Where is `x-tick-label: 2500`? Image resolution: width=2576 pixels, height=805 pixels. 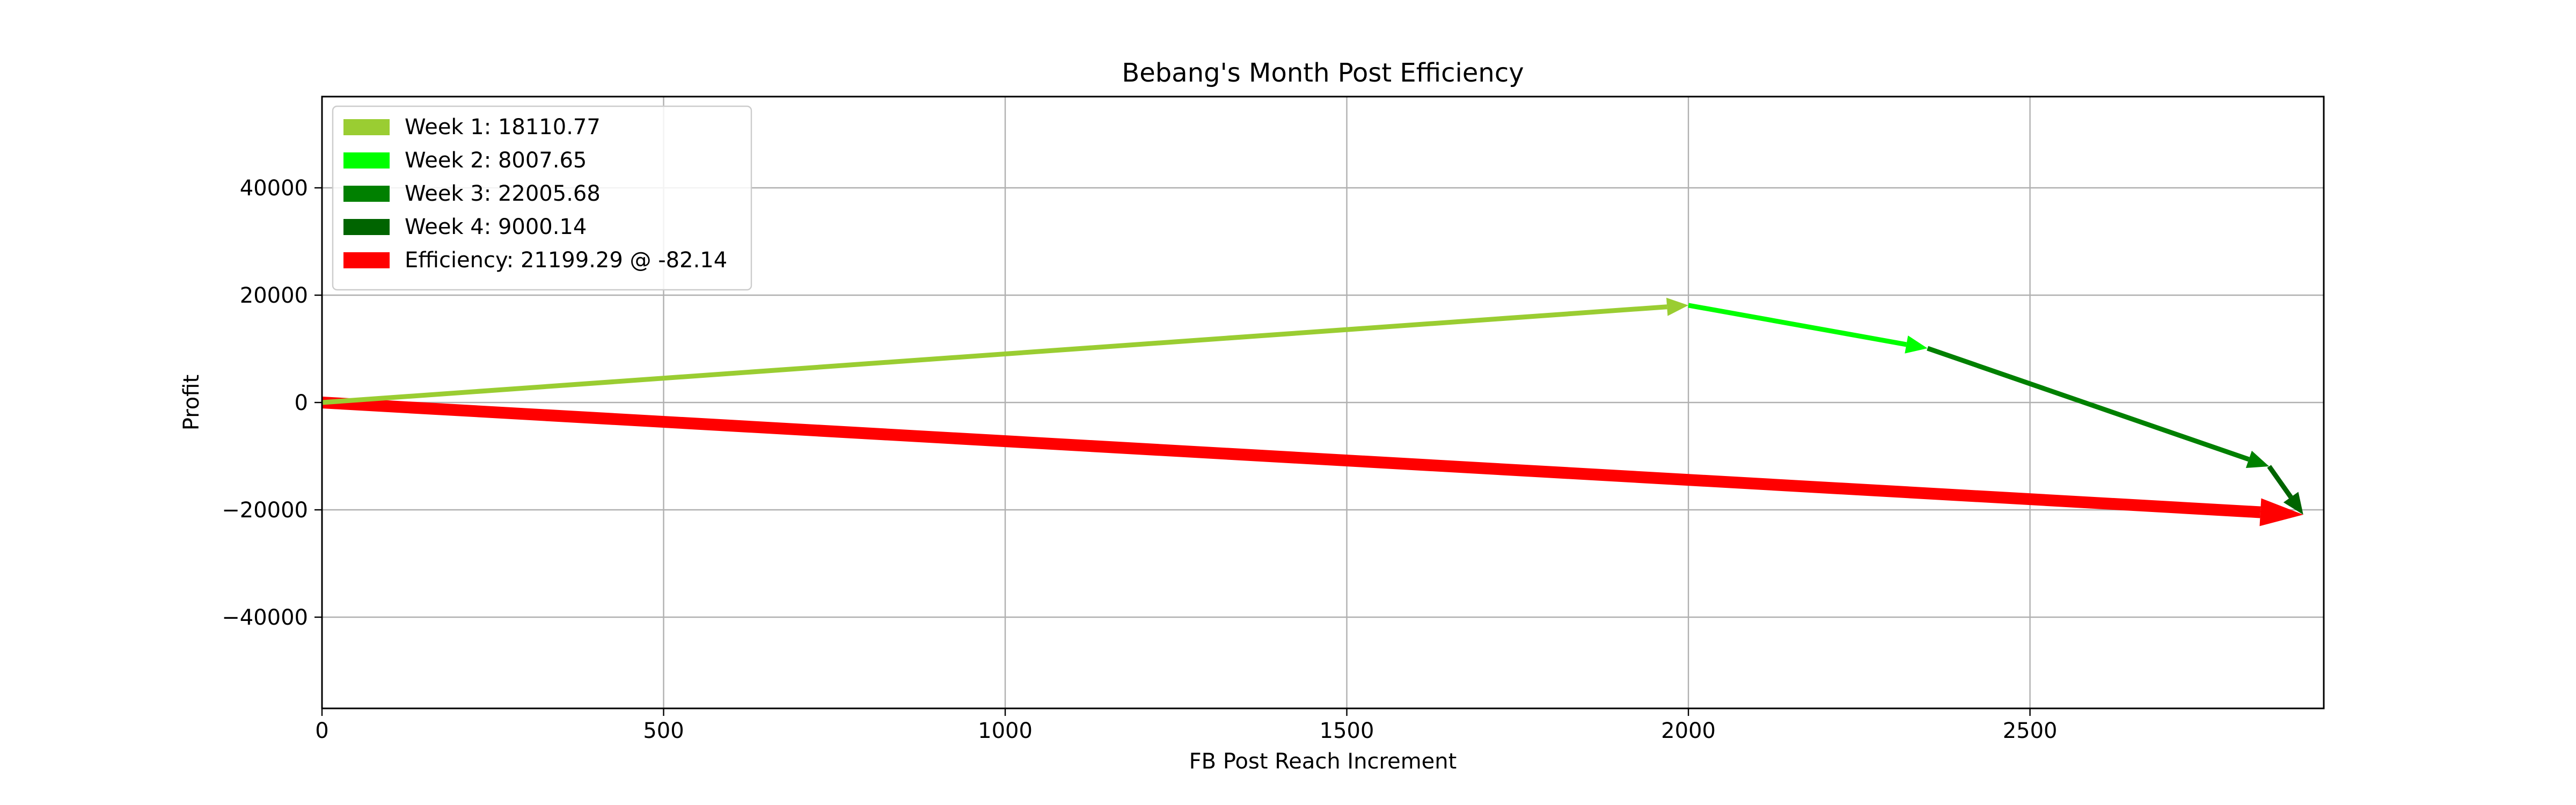
x-tick-label: 2500 is located at coordinates (2030, 731).